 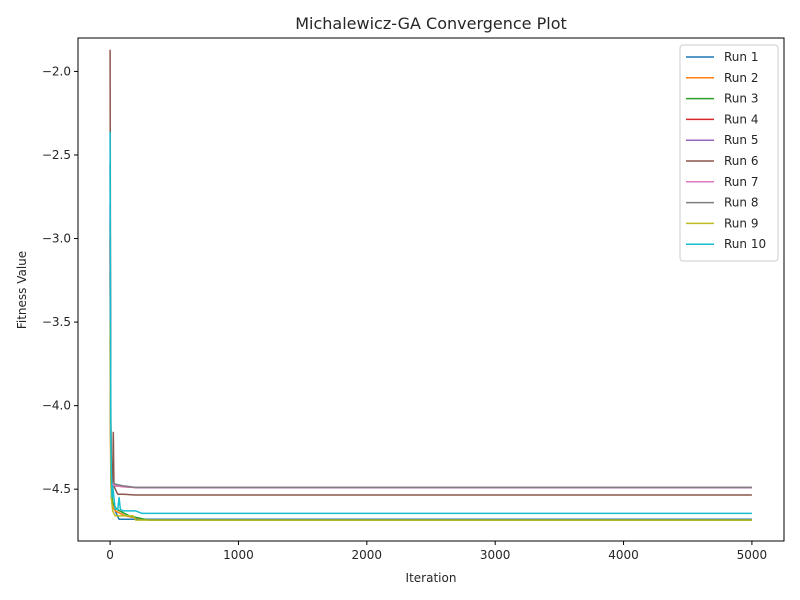 What do you see at coordinates (741, 203) in the screenshot?
I see `legend-label-run-8: Run 8` at bounding box center [741, 203].